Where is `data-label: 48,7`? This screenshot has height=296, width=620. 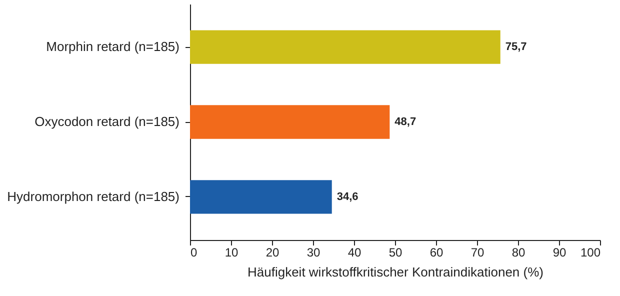 data-label: 48,7 is located at coordinates (405, 122).